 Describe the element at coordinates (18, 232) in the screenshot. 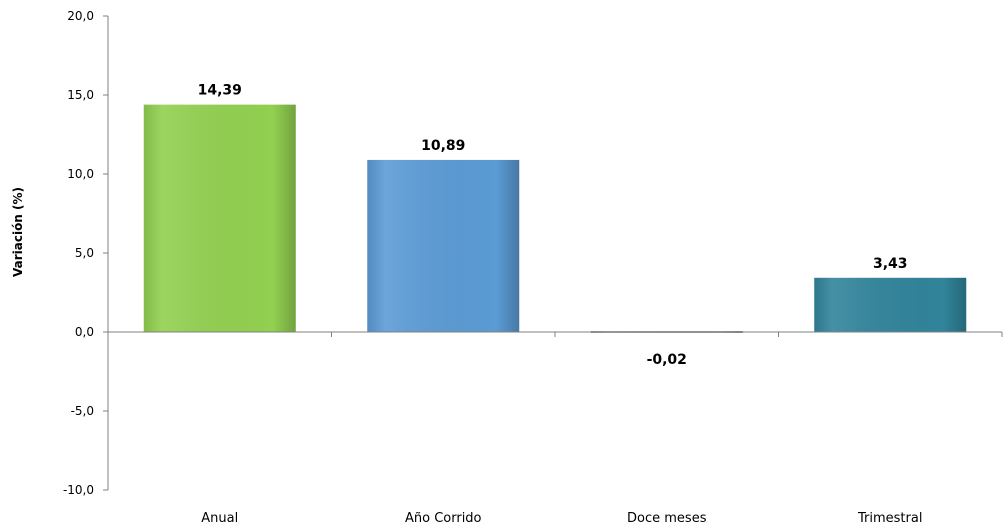

I see `y-axis-title: Variación (%)` at that location.